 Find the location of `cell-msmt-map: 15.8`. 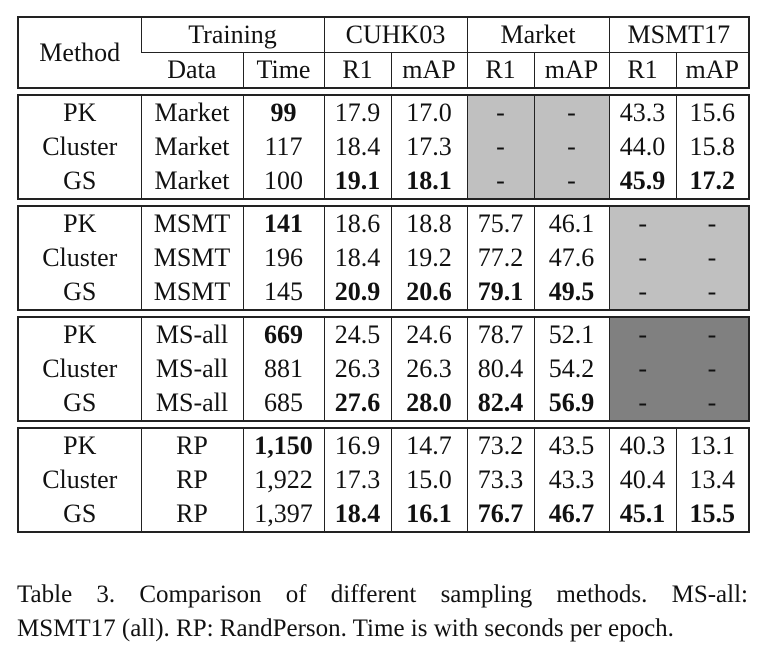

cell-msmt-map: 15.8 is located at coordinates (712, 147).